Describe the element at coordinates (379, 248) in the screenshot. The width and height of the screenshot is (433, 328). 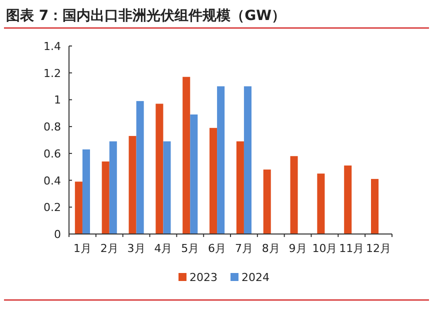
I see `x-tick-label: 12月` at that location.